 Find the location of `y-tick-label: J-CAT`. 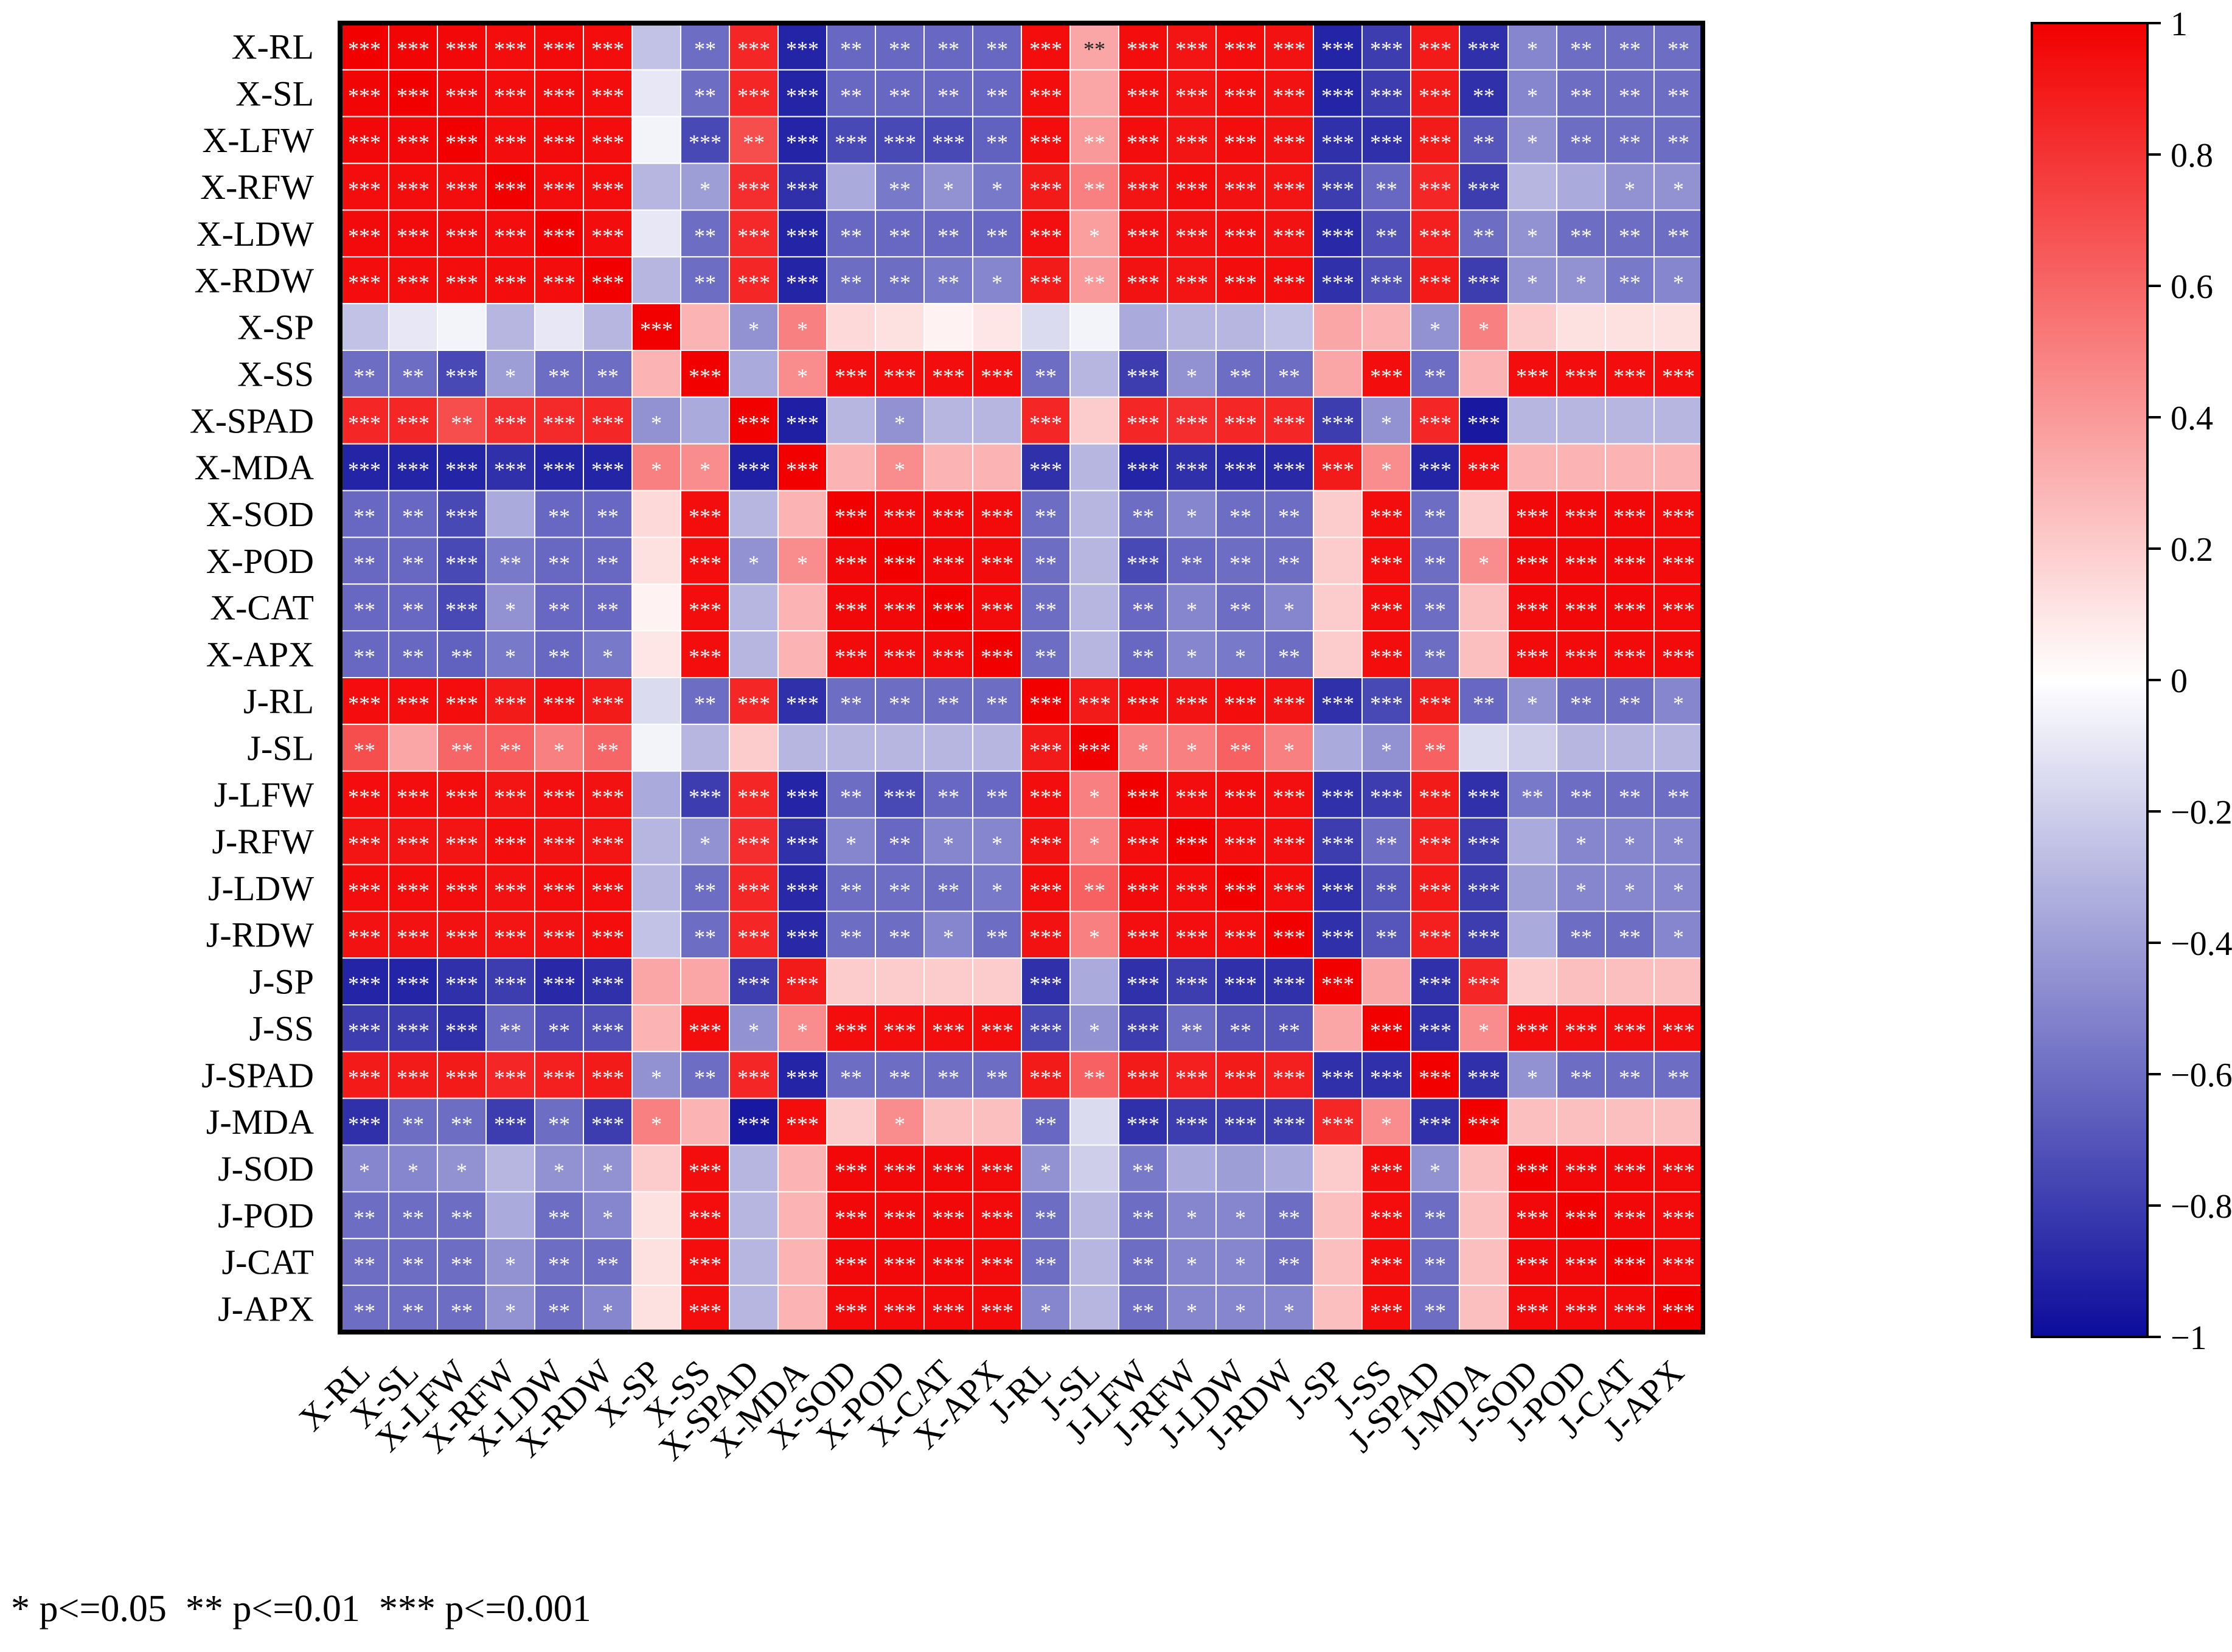

y-tick-label: J-CAT is located at coordinates (268, 1262).